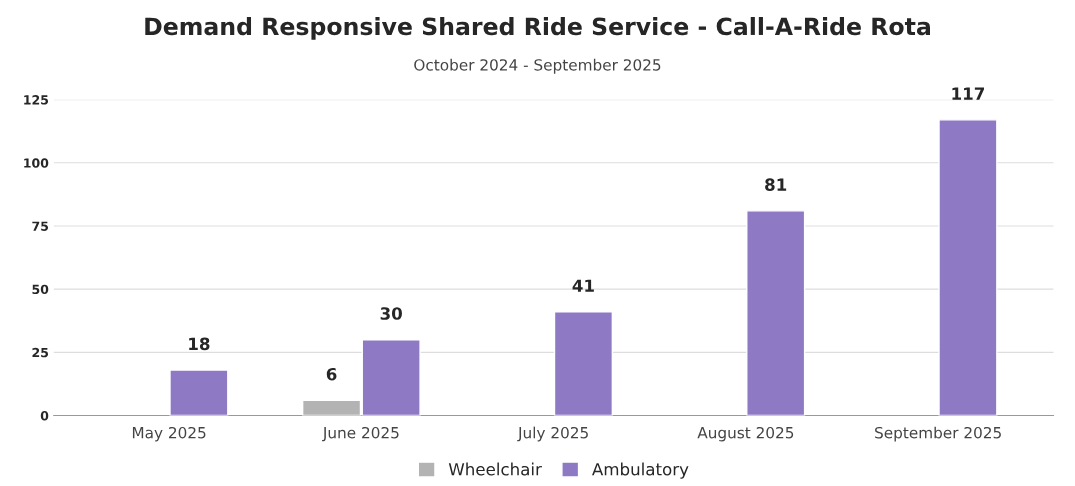  I want to click on x-tick-label: June 2025, so click(360, 434).